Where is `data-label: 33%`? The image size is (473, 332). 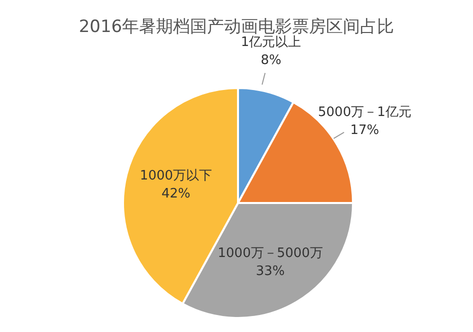
data-label: 33% is located at coordinates (270, 272).